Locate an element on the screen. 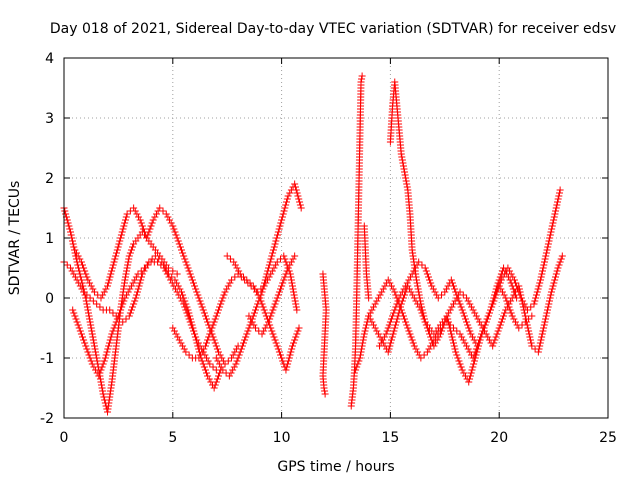 This screenshot has height=480, width=640. x-tick-label: 15 is located at coordinates (390, 438).